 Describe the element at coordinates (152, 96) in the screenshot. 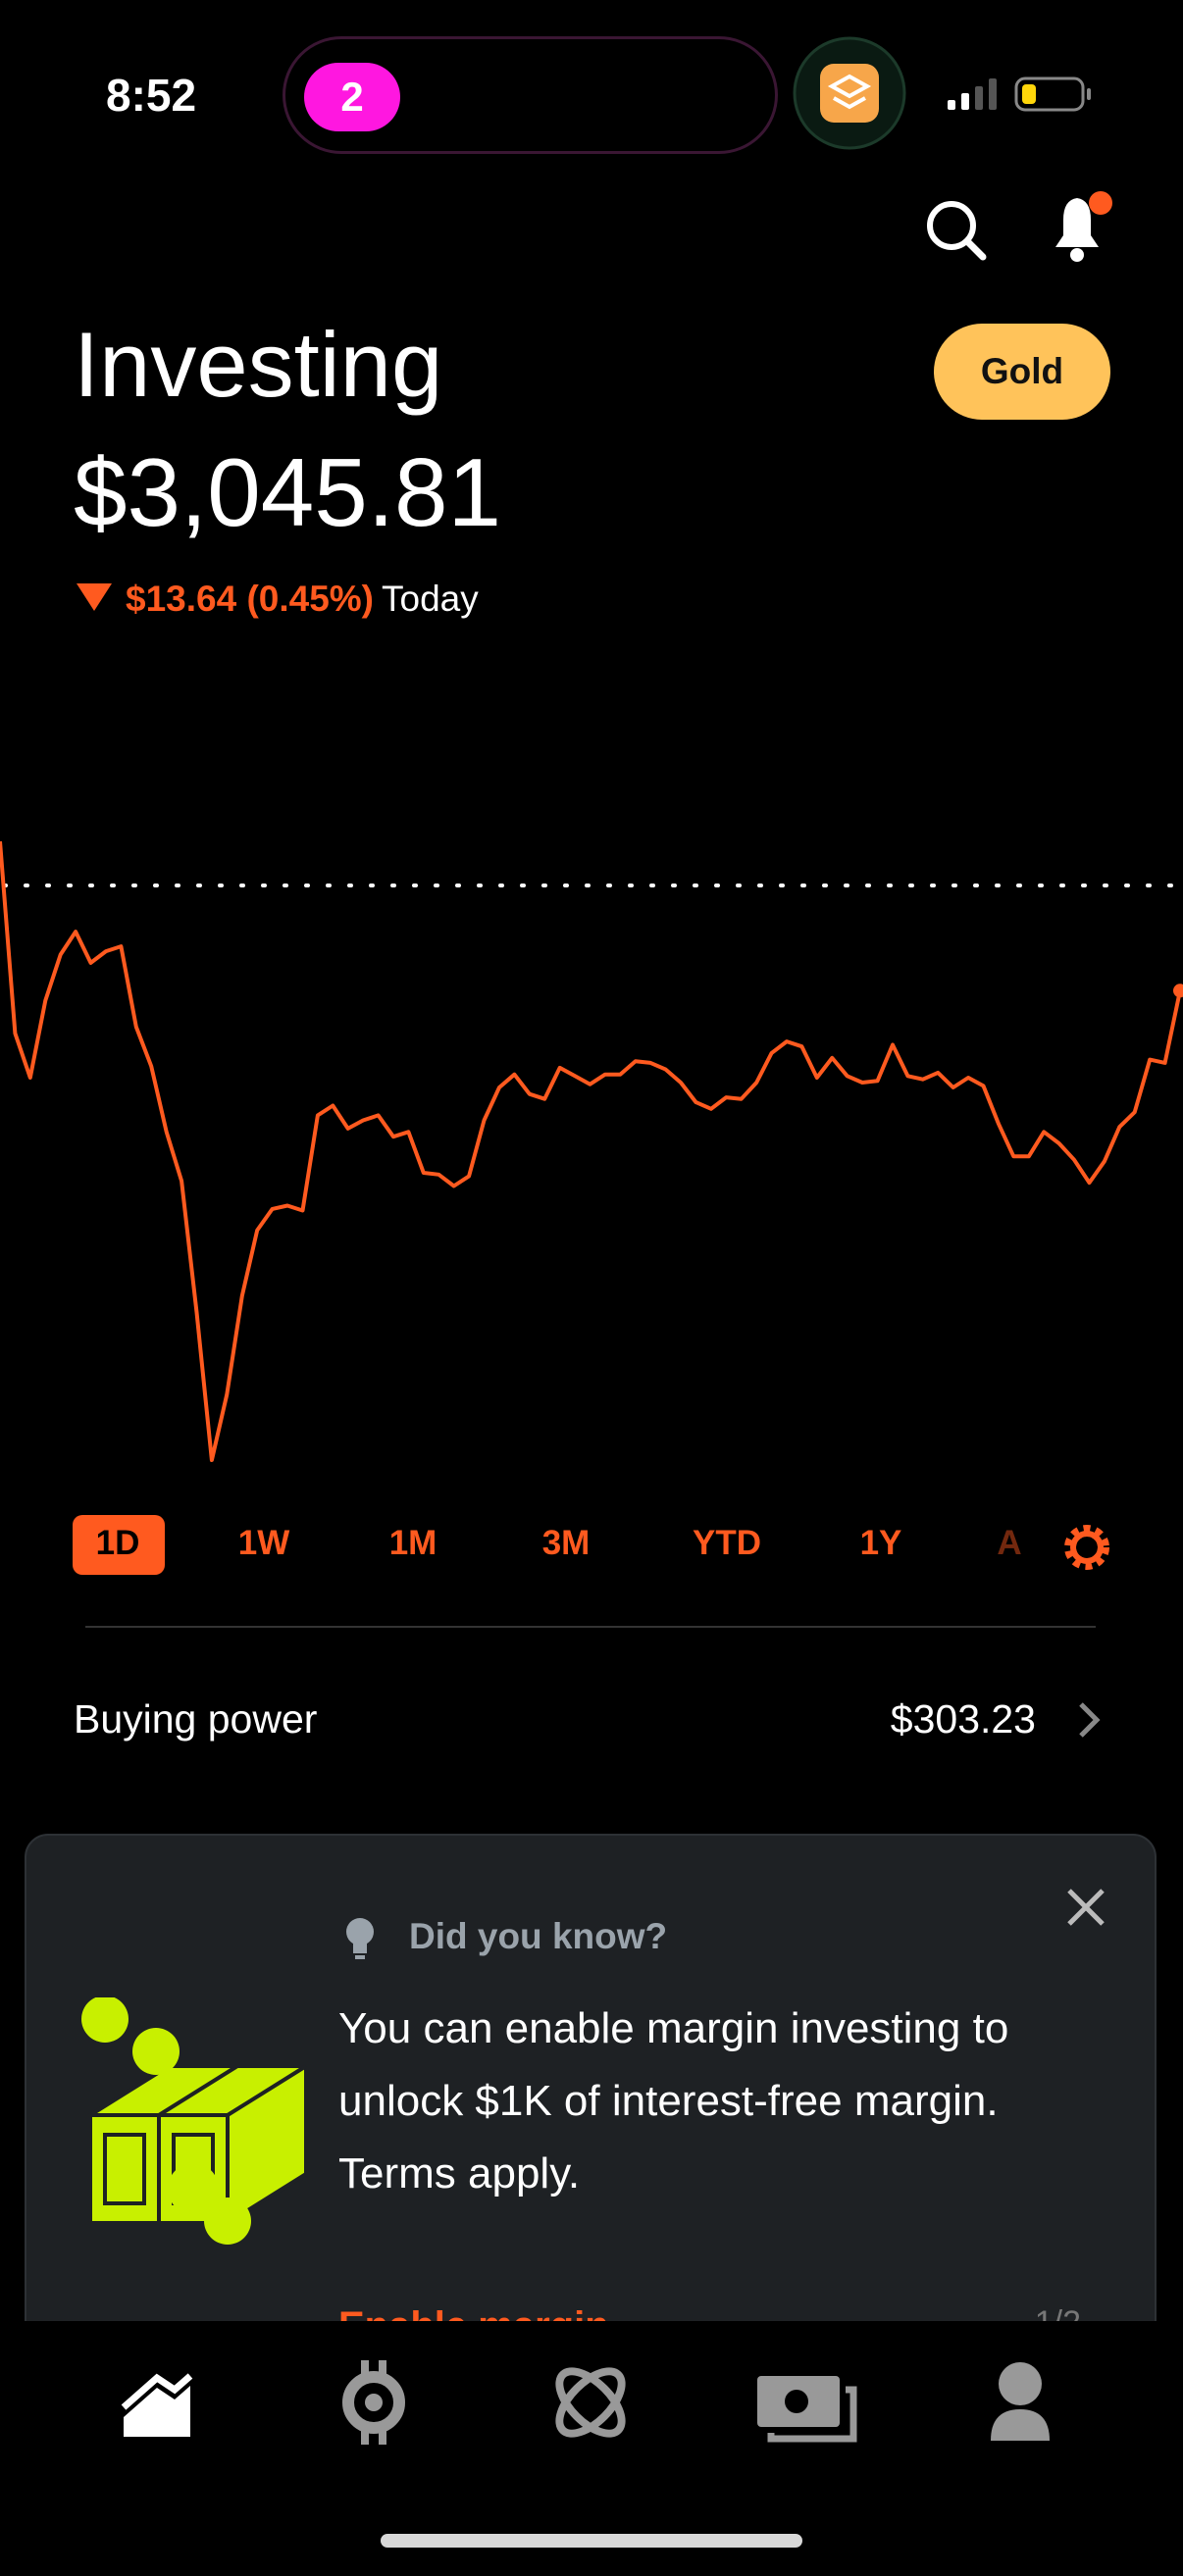

I see `status-time: 8:52` at that location.